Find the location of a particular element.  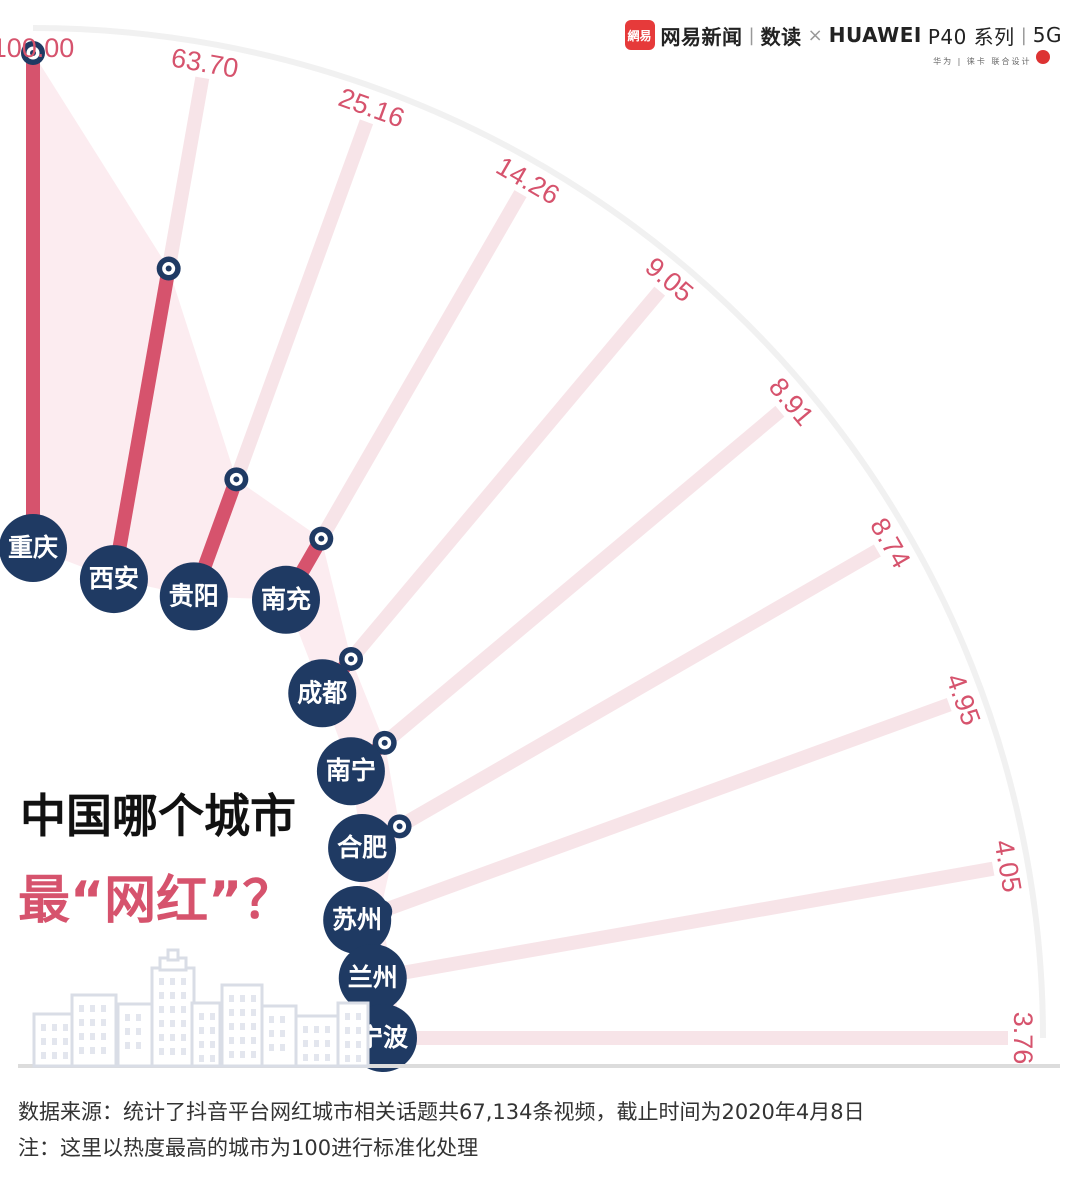

city-node: 成都 is located at coordinates (322, 693).